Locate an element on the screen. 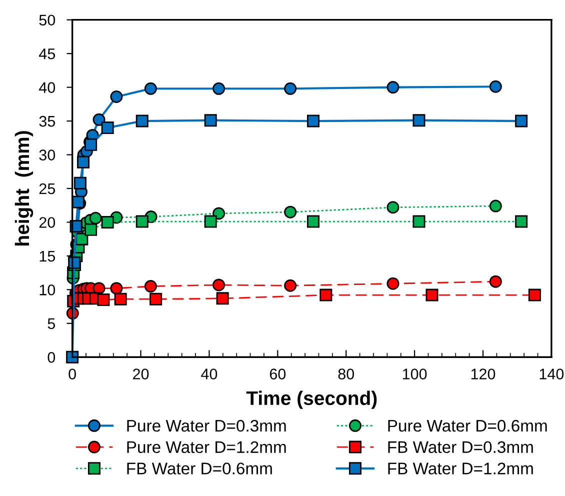 The image size is (565, 496). y-tick-label: 20 is located at coordinates (47, 222).